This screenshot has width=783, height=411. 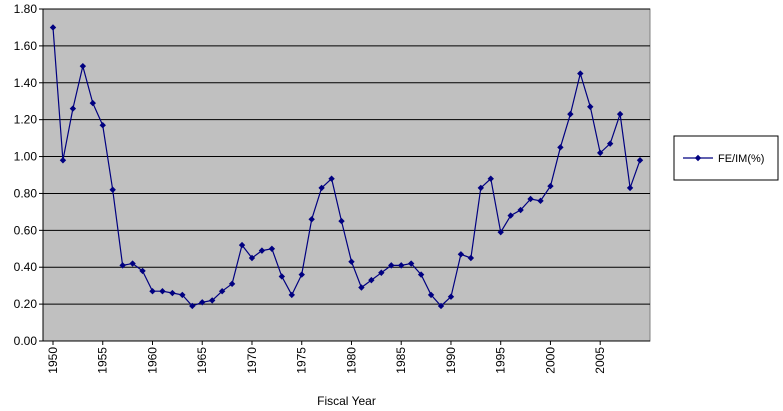 I want to click on x-tick-label: 1980, so click(x=351, y=360).